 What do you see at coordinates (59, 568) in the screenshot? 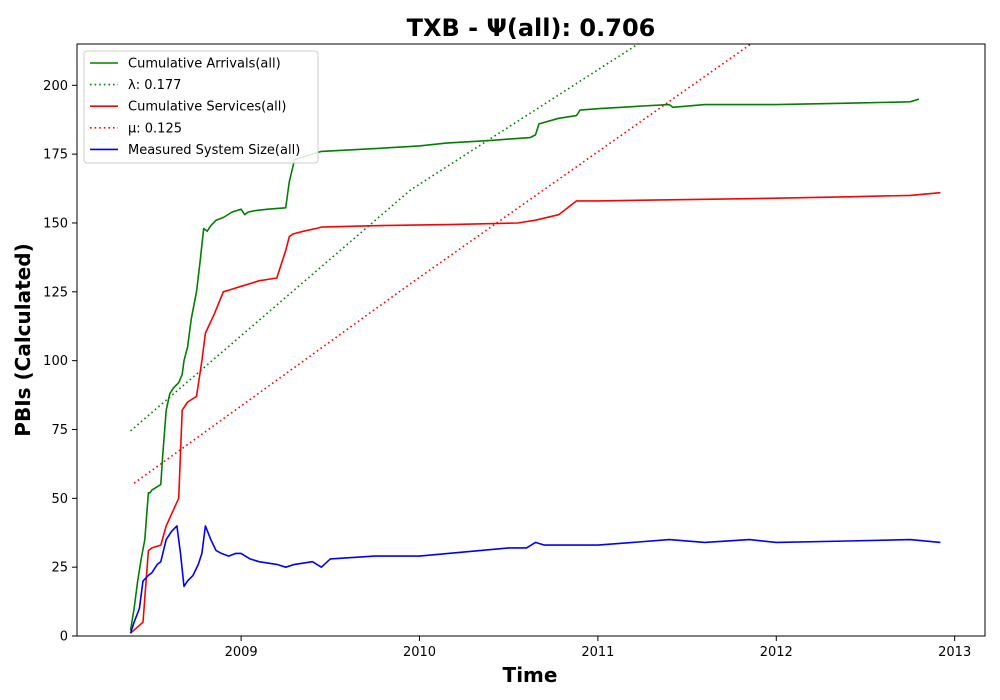
I see `y-tick-label-1: 25` at bounding box center [59, 568].